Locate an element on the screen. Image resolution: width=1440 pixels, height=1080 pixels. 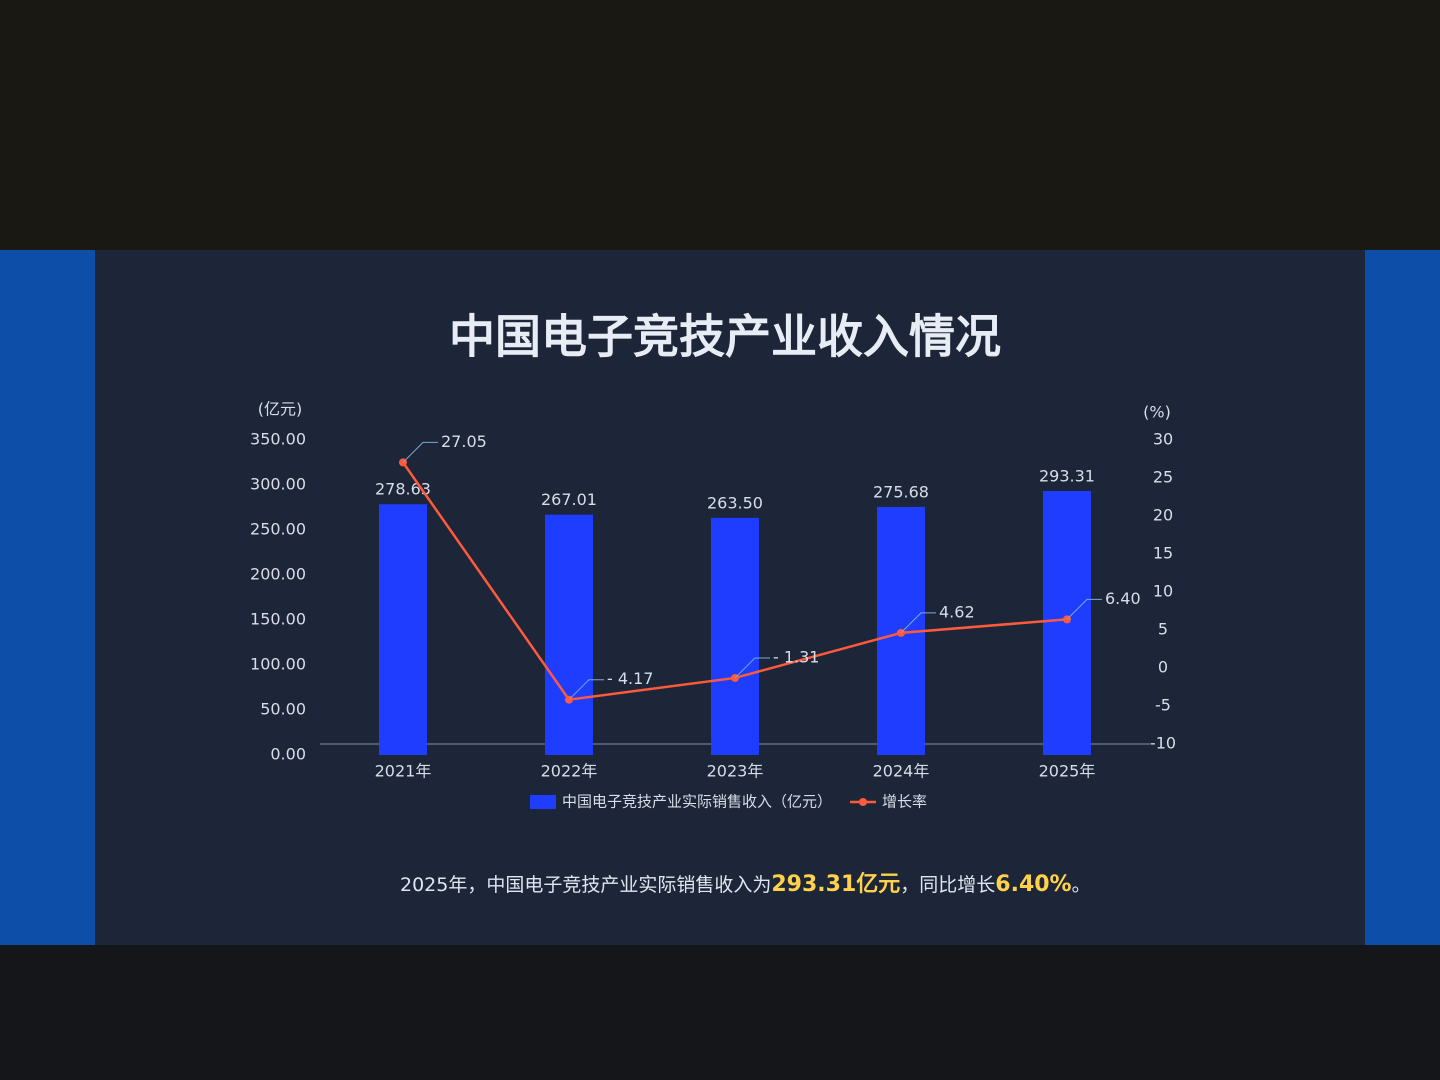
summary-part: 6.40% is located at coordinates (1033, 884).